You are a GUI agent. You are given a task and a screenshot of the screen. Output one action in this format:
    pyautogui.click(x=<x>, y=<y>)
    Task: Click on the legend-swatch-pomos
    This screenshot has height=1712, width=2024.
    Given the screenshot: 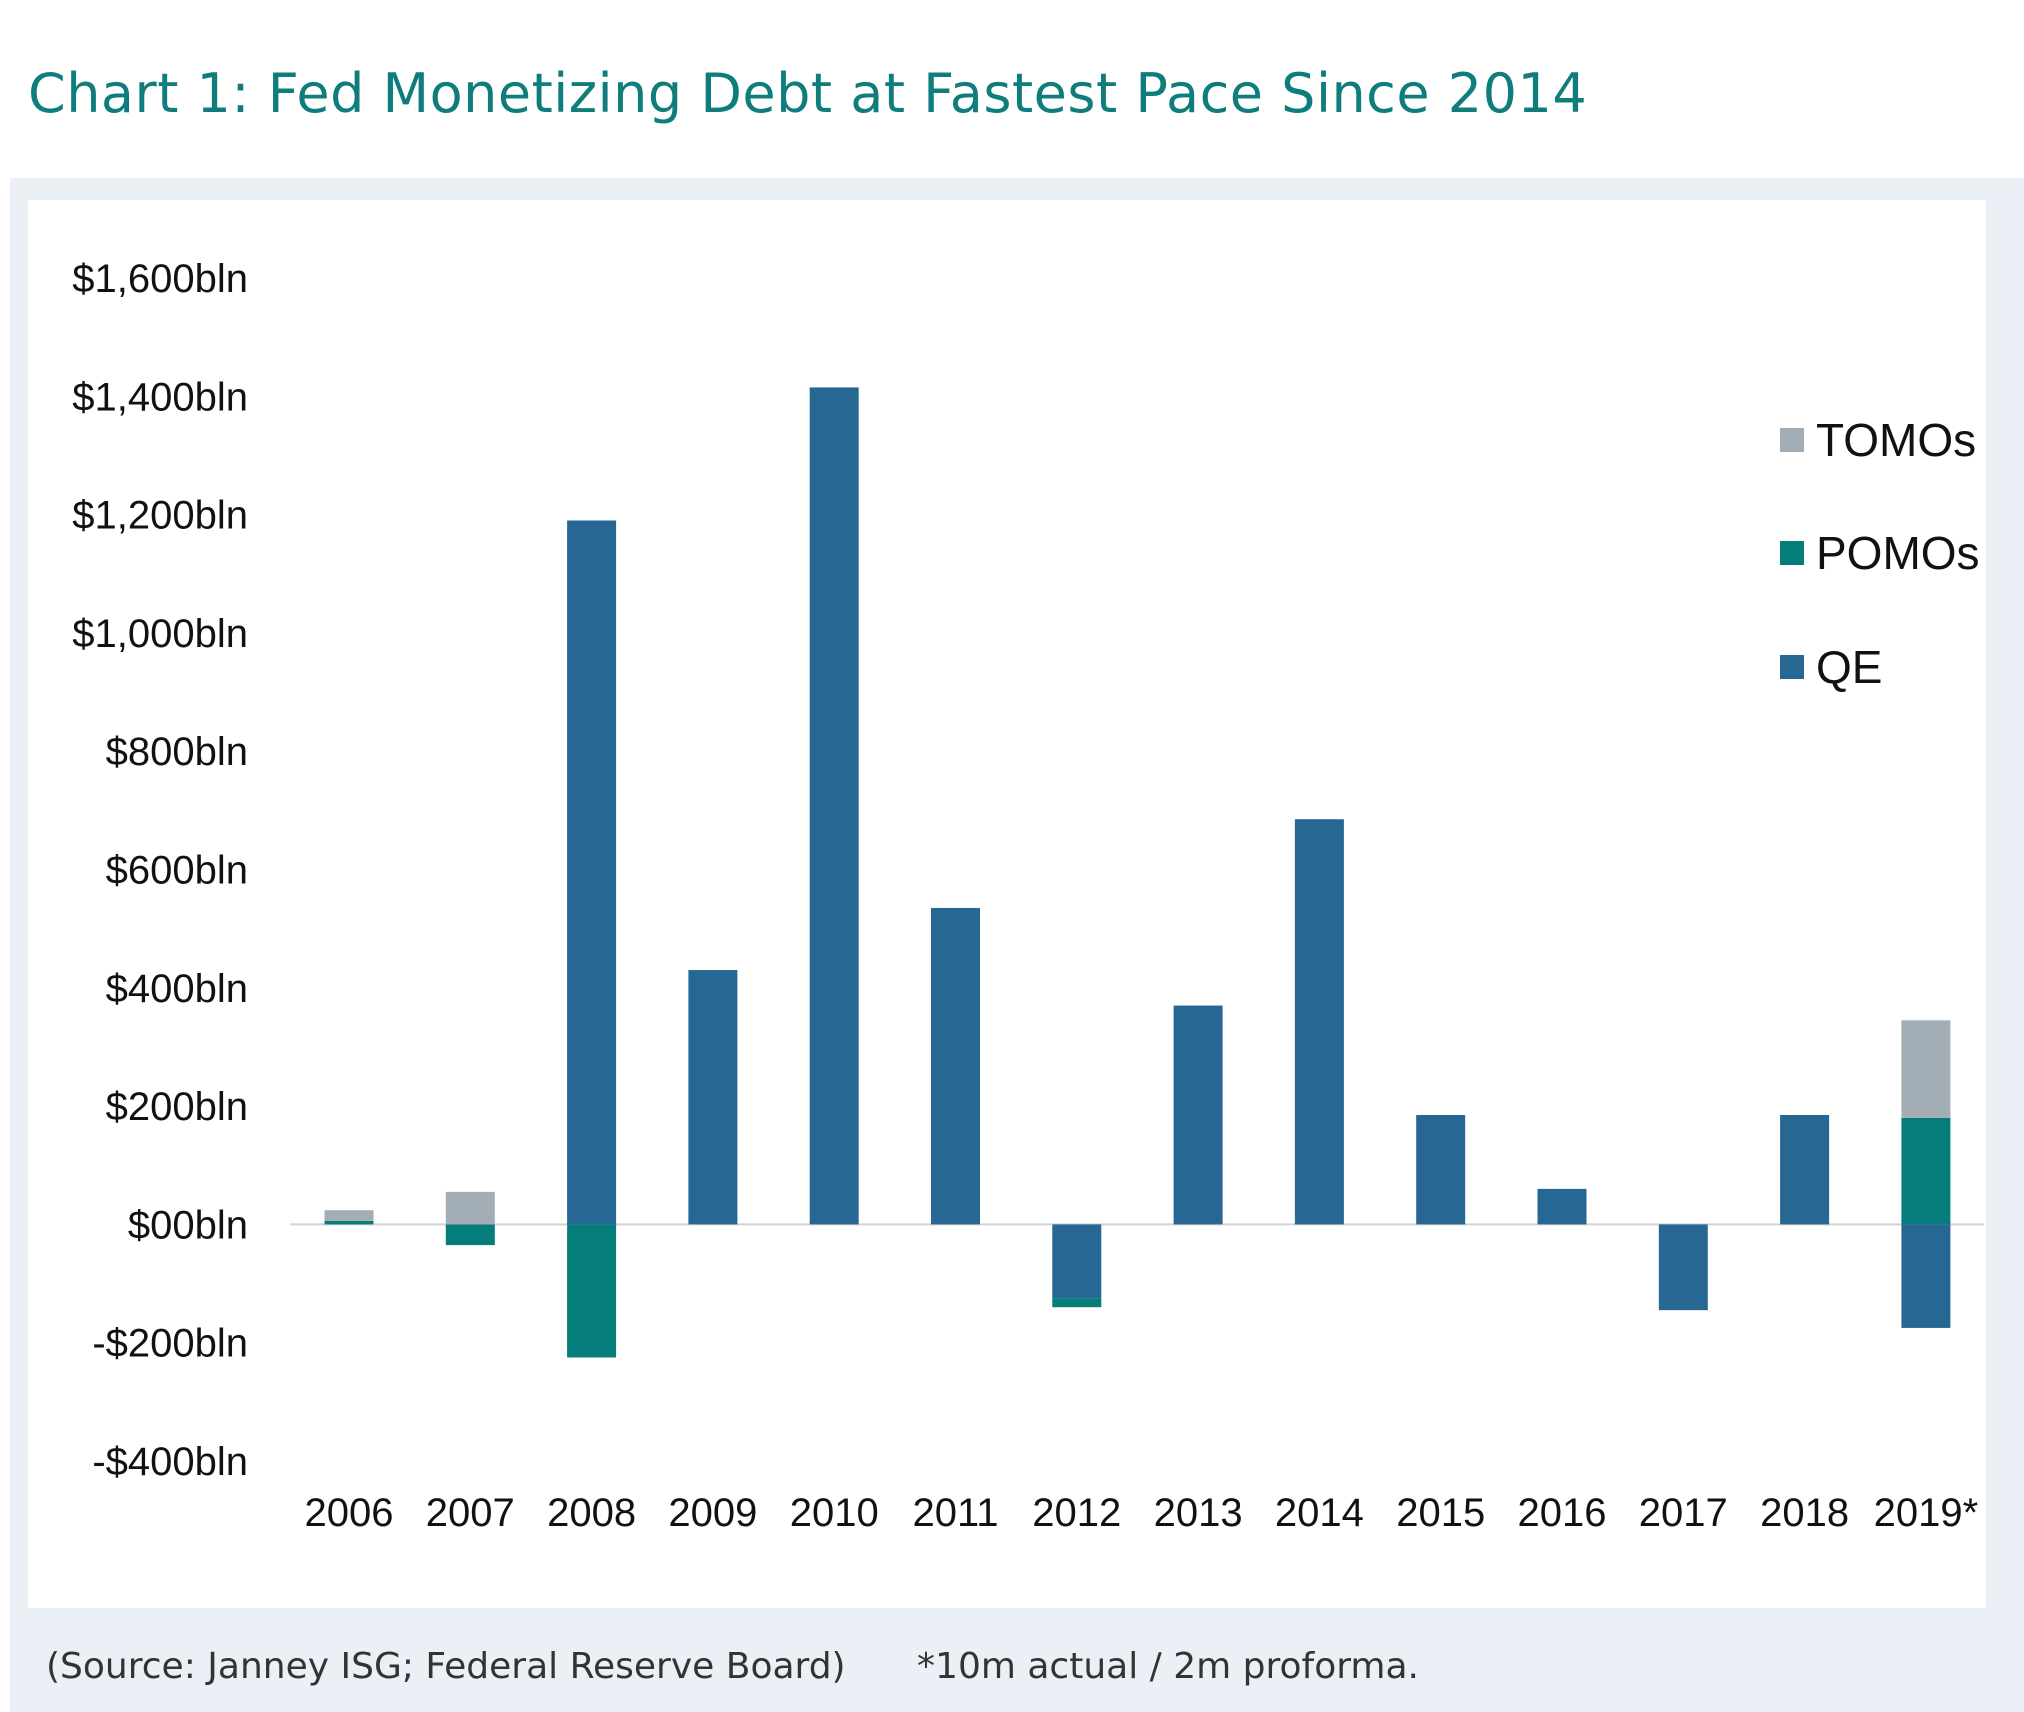 What is the action you would take?
    pyautogui.click(x=1792, y=553)
    